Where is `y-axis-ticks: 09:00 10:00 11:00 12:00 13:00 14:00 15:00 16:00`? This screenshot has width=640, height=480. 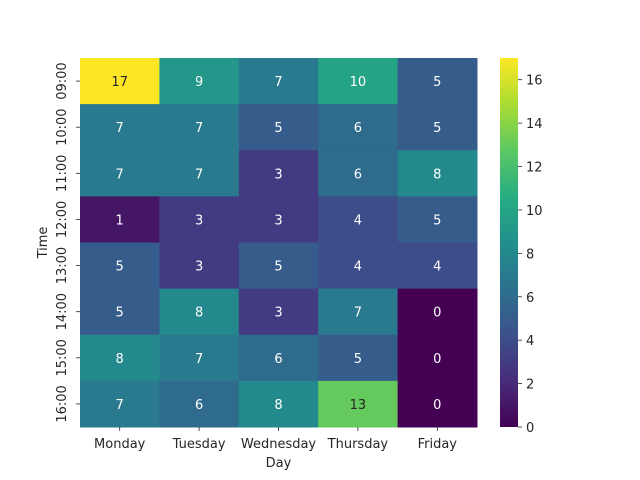 y-axis-ticks: 09:00 10:00 11:00 12:00 13:00 14:00 15:00 16:00 is located at coordinates (67, 242).